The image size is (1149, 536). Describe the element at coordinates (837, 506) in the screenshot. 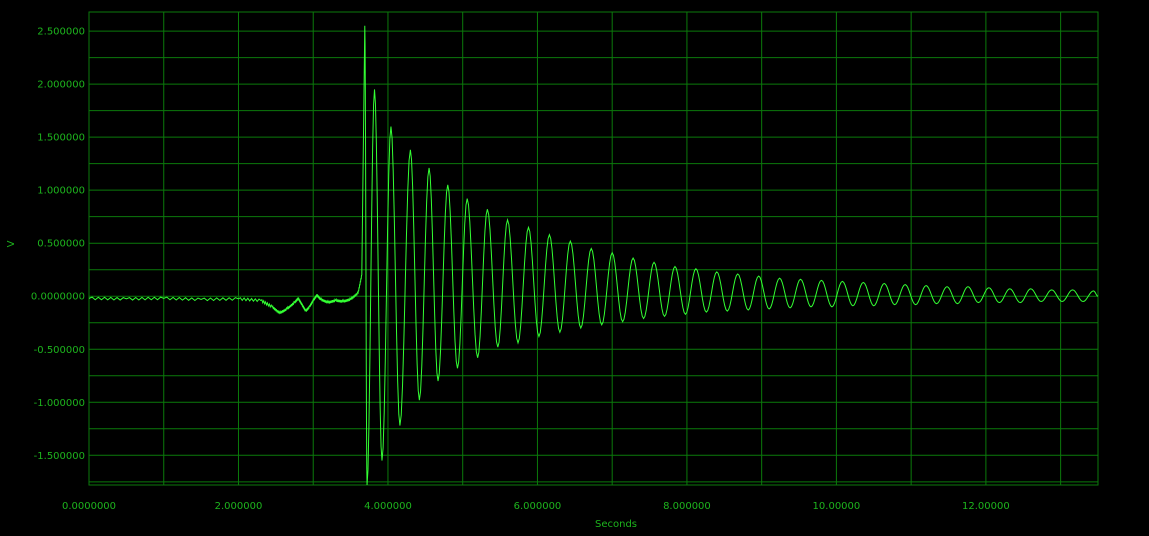

I see `x-tick-label: 10.00000` at that location.